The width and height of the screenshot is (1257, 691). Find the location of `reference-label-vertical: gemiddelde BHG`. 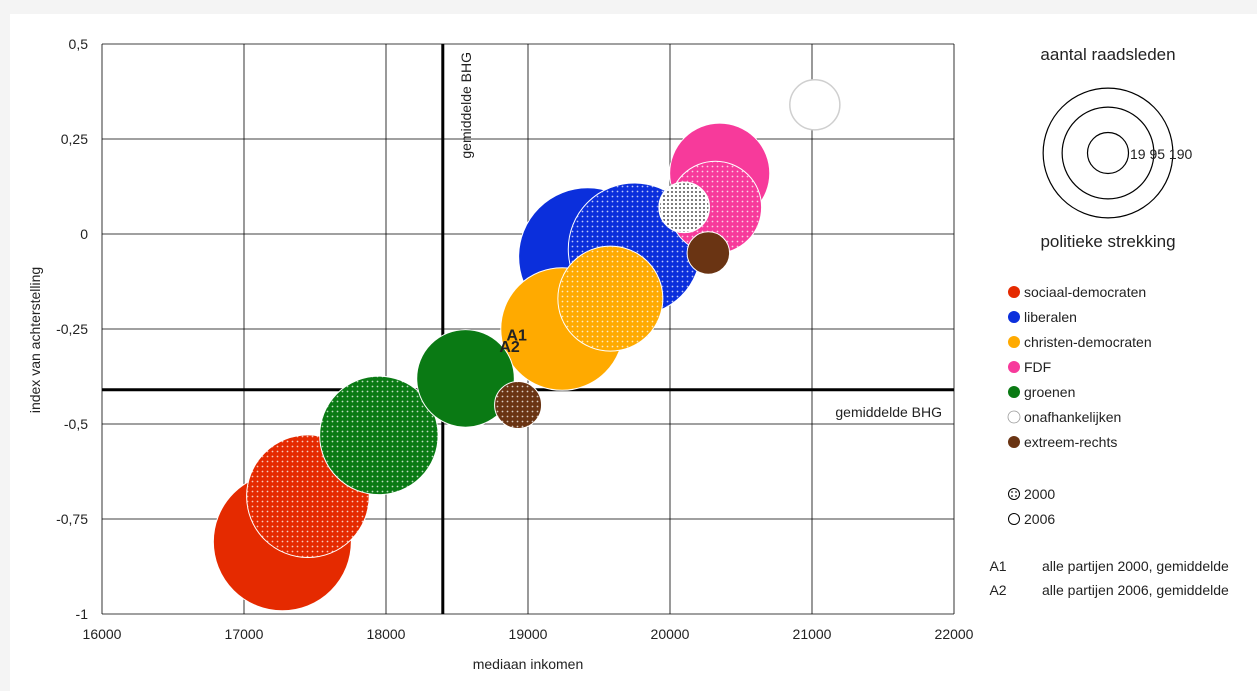

reference-label-vertical: gemiddelde BHG is located at coordinates (466, 105).